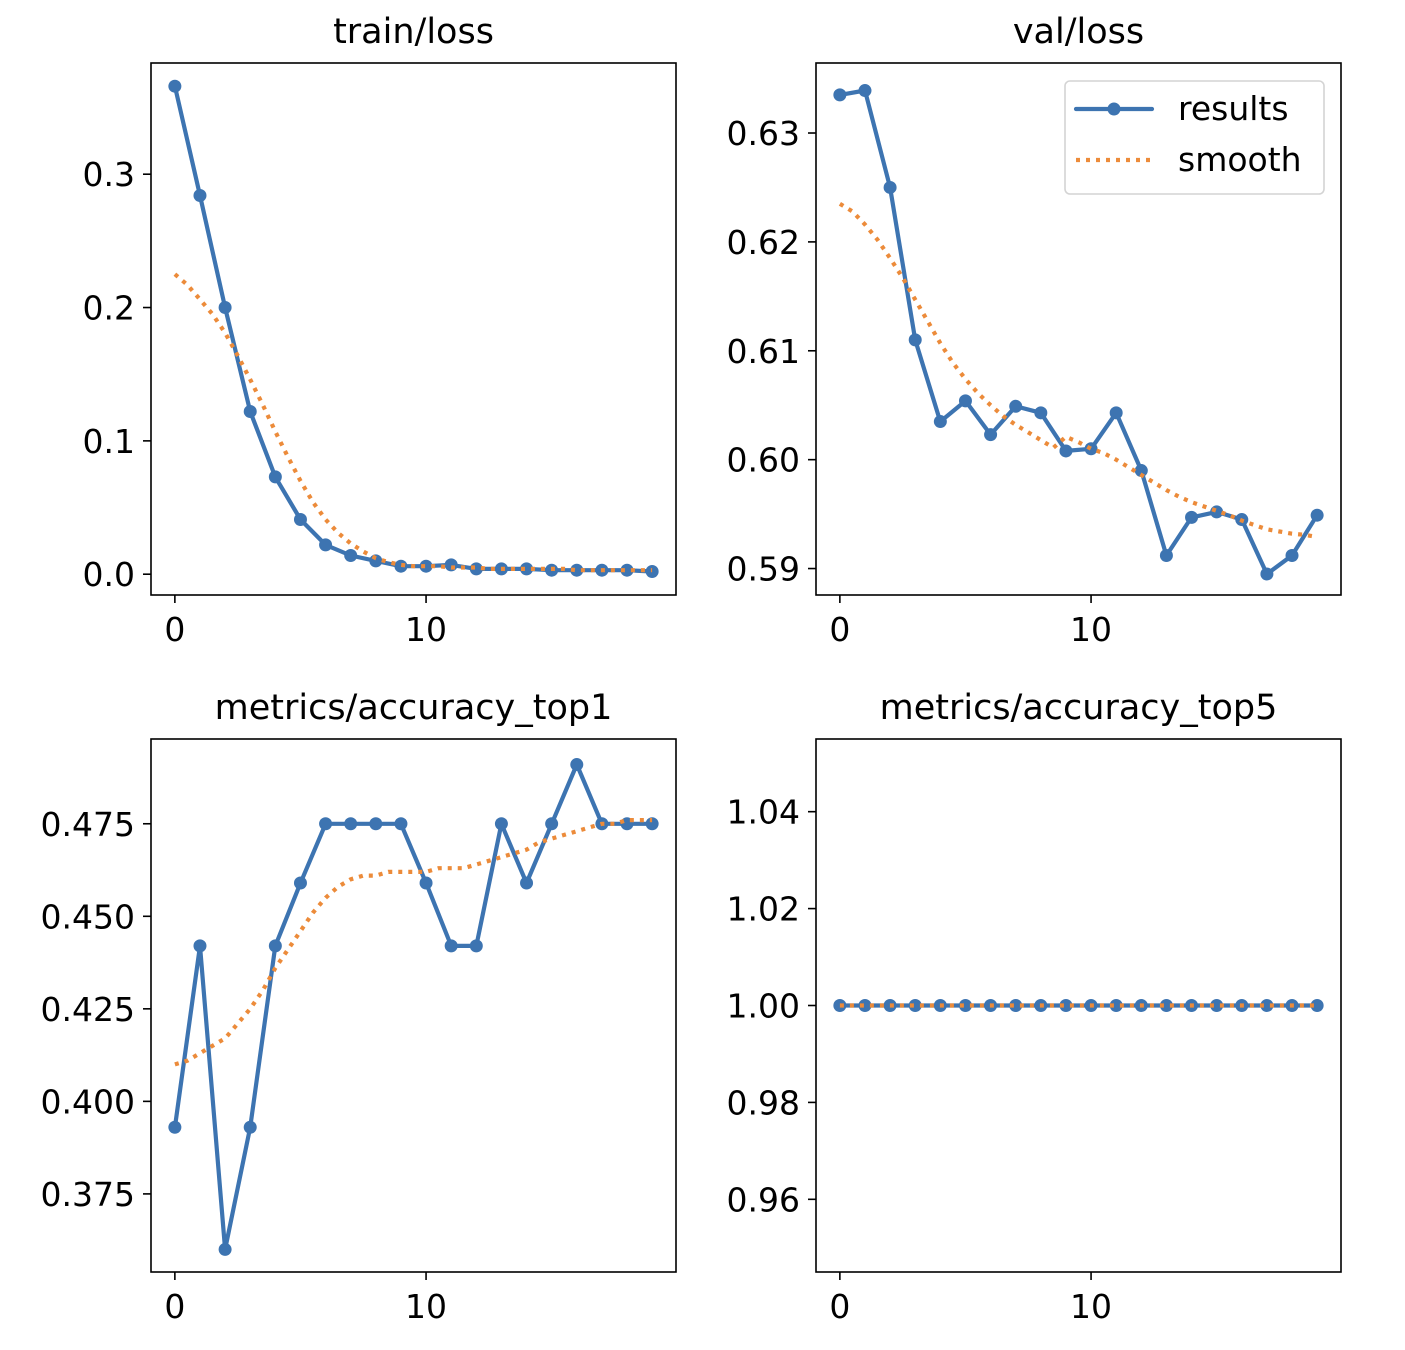 The image size is (1405, 1350). What do you see at coordinates (88, 1194) in the screenshot?
I see `y-tick-label: 0.375` at bounding box center [88, 1194].